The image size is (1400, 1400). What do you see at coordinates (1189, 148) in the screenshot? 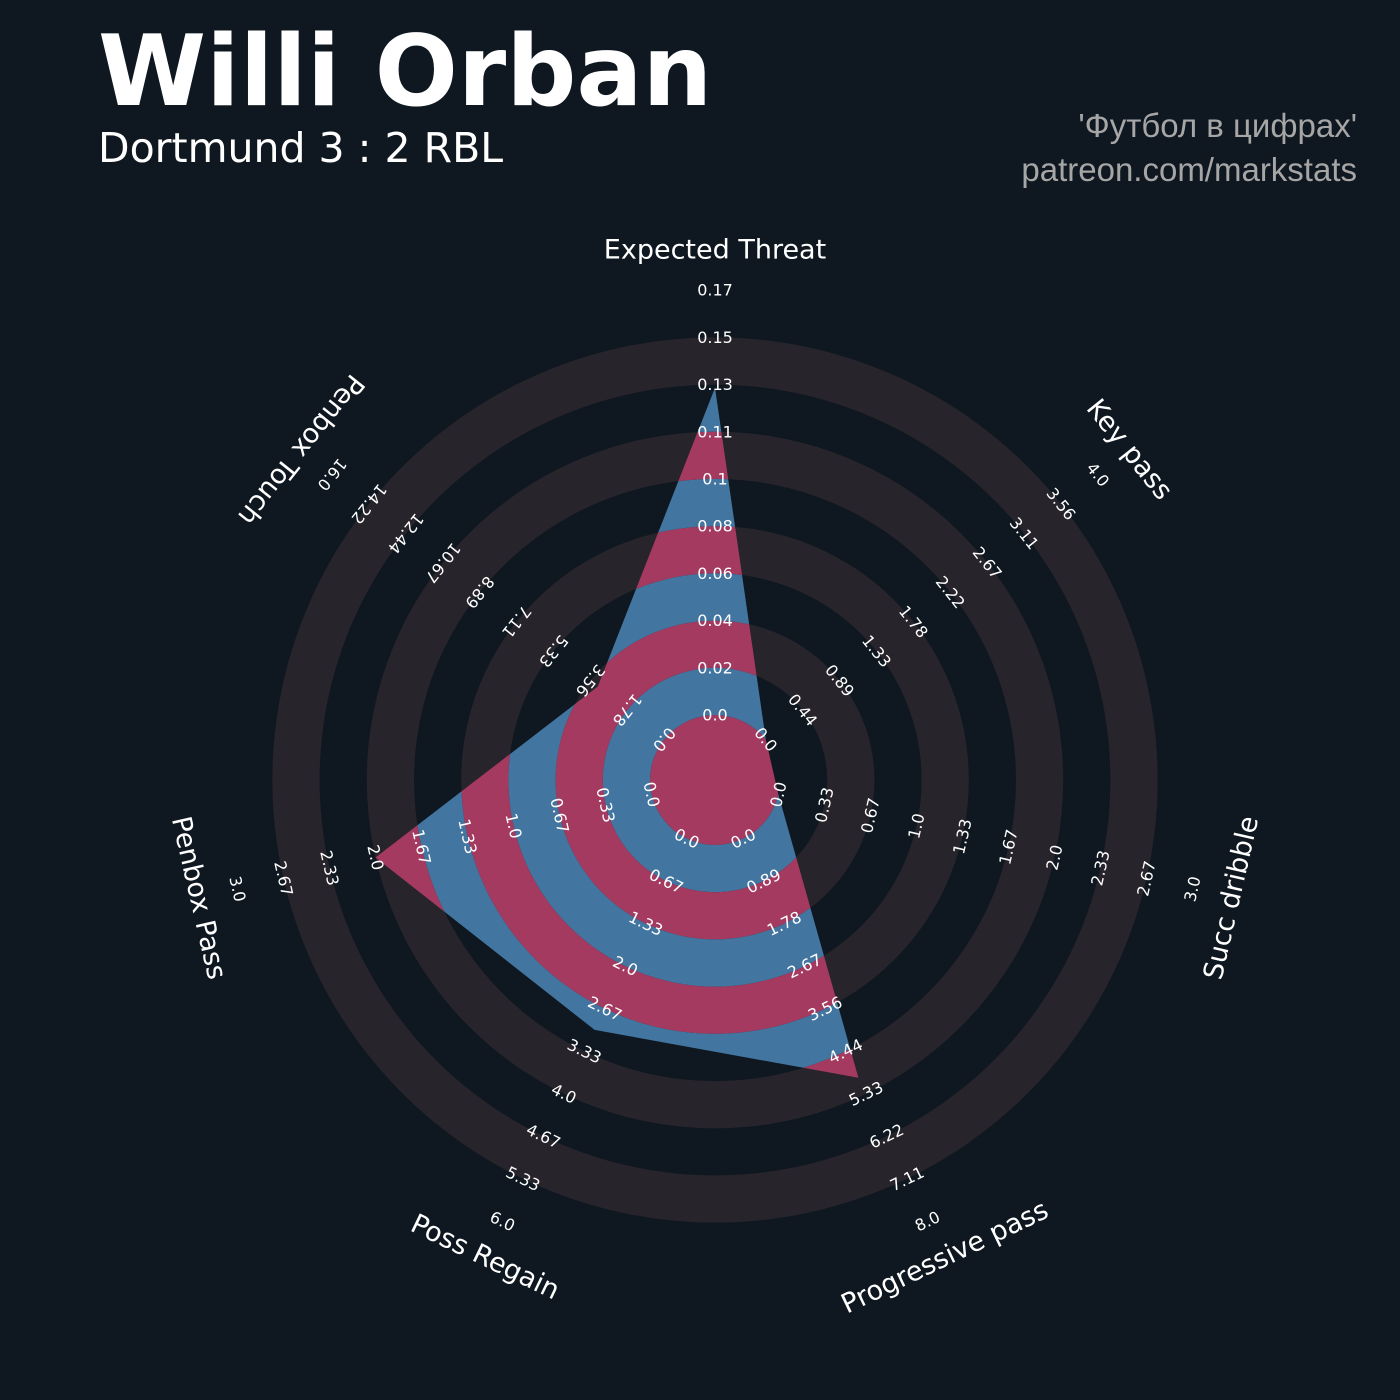
I see `credits: 'Футбол в цифрах' patreon.com/markstats` at bounding box center [1189, 148].